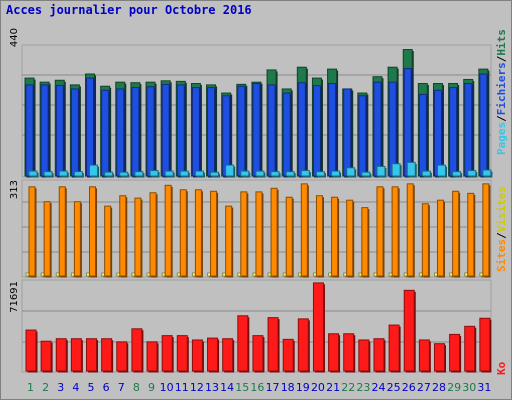 The image size is (512, 400). I want to click on day-label: 7, so click(121, 387).